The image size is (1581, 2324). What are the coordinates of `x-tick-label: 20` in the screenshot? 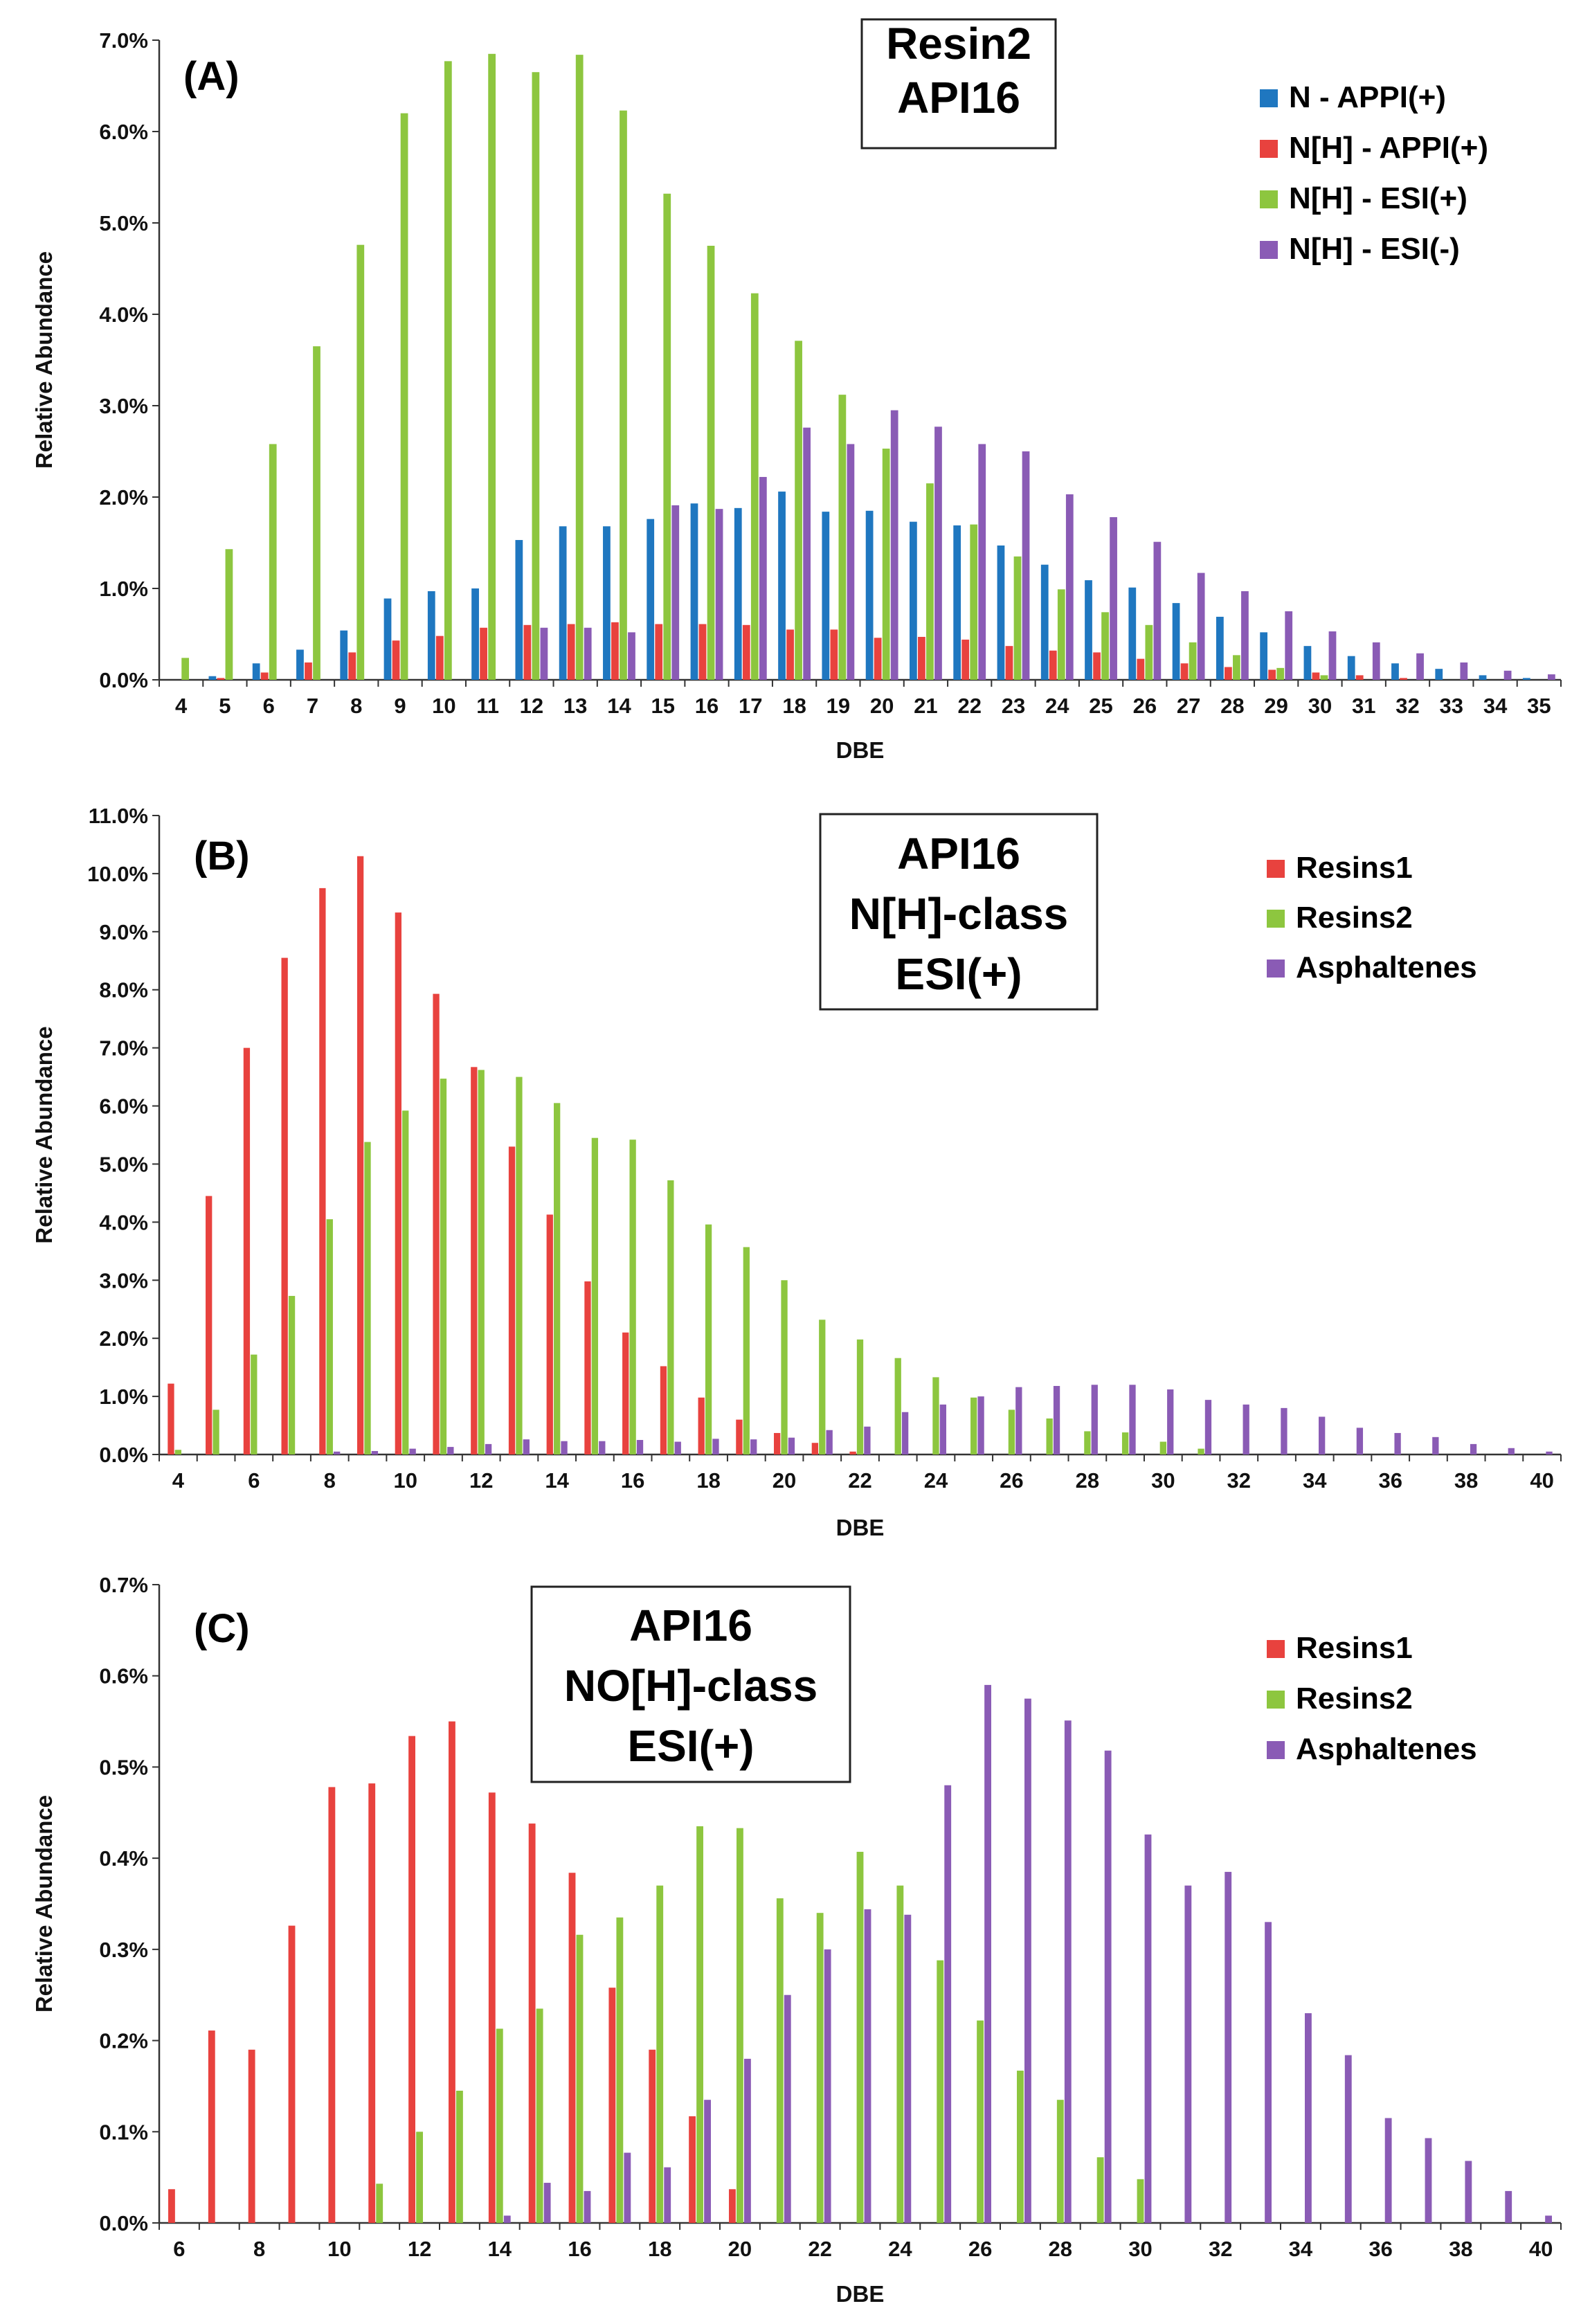 It's located at (740, 2249).